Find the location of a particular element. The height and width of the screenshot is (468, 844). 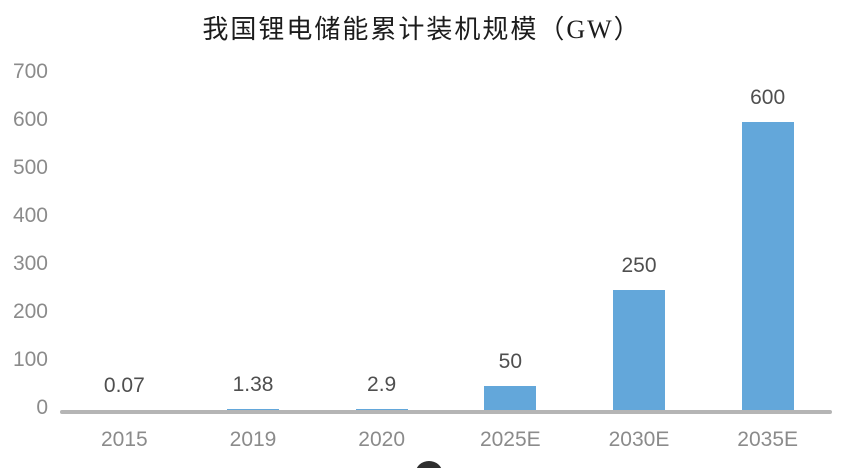

y-tick-label: 700 is located at coordinates (30, 71).